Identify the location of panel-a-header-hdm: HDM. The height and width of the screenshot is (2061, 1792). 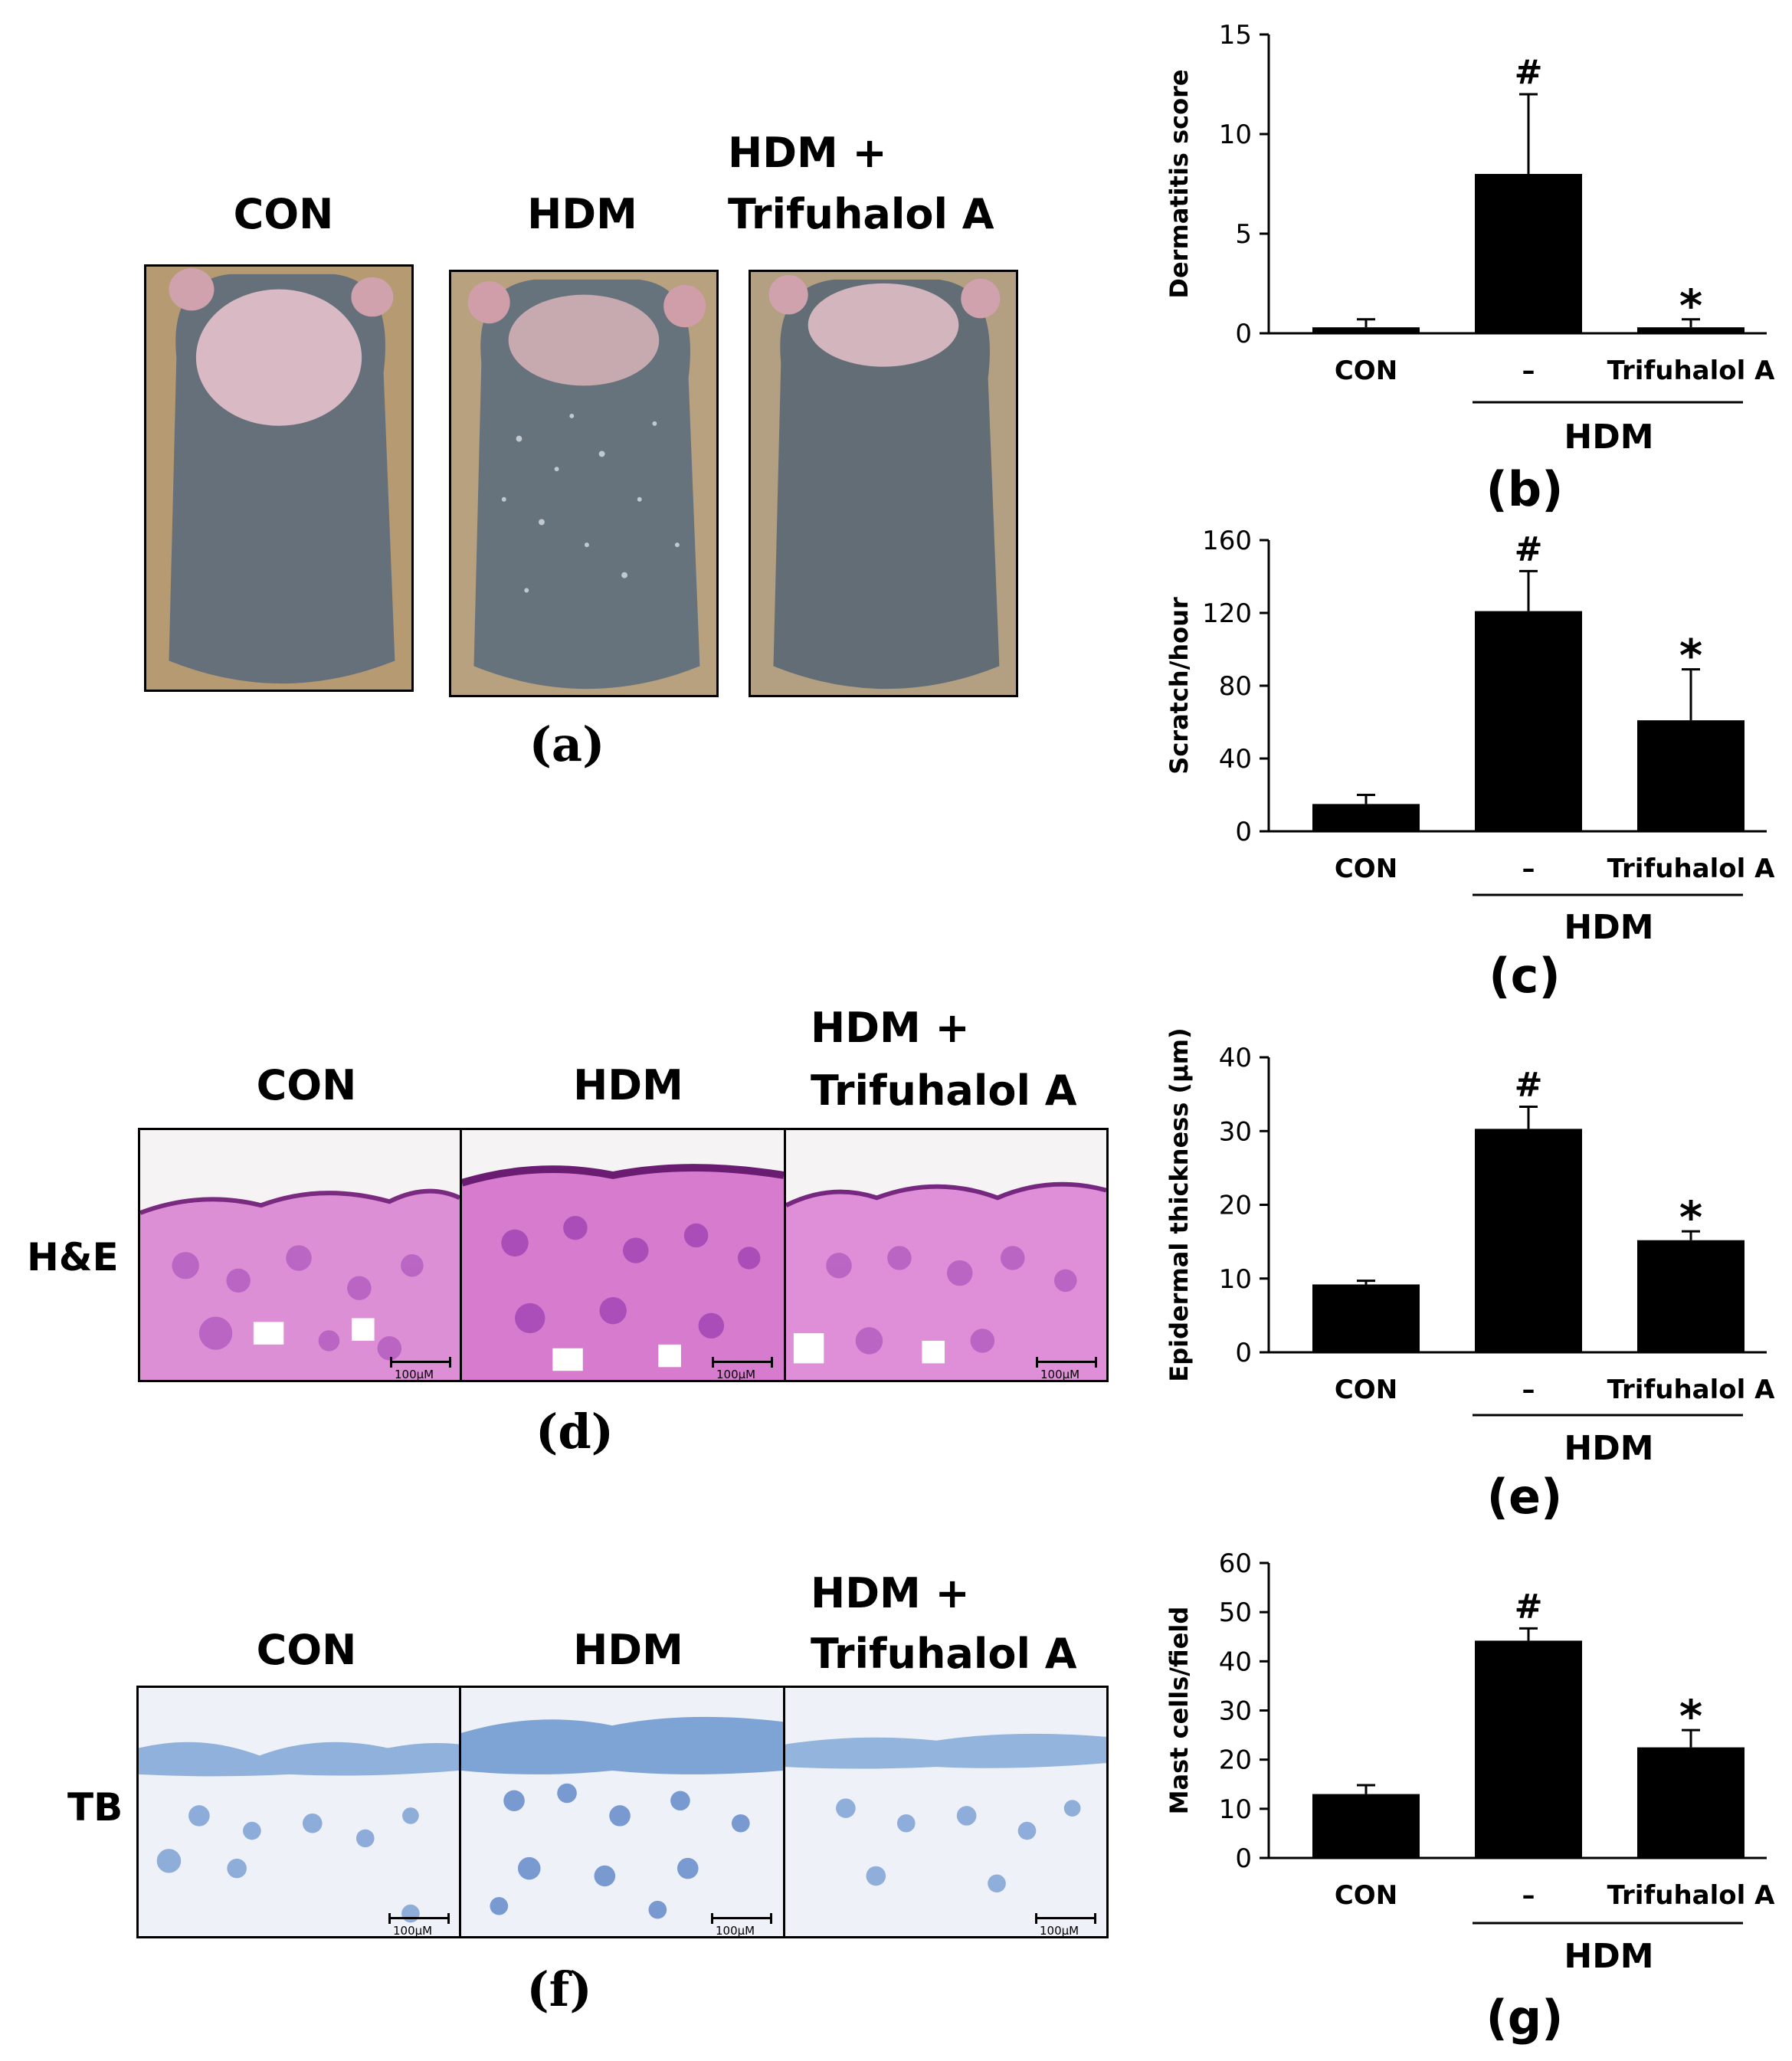
(582, 214).